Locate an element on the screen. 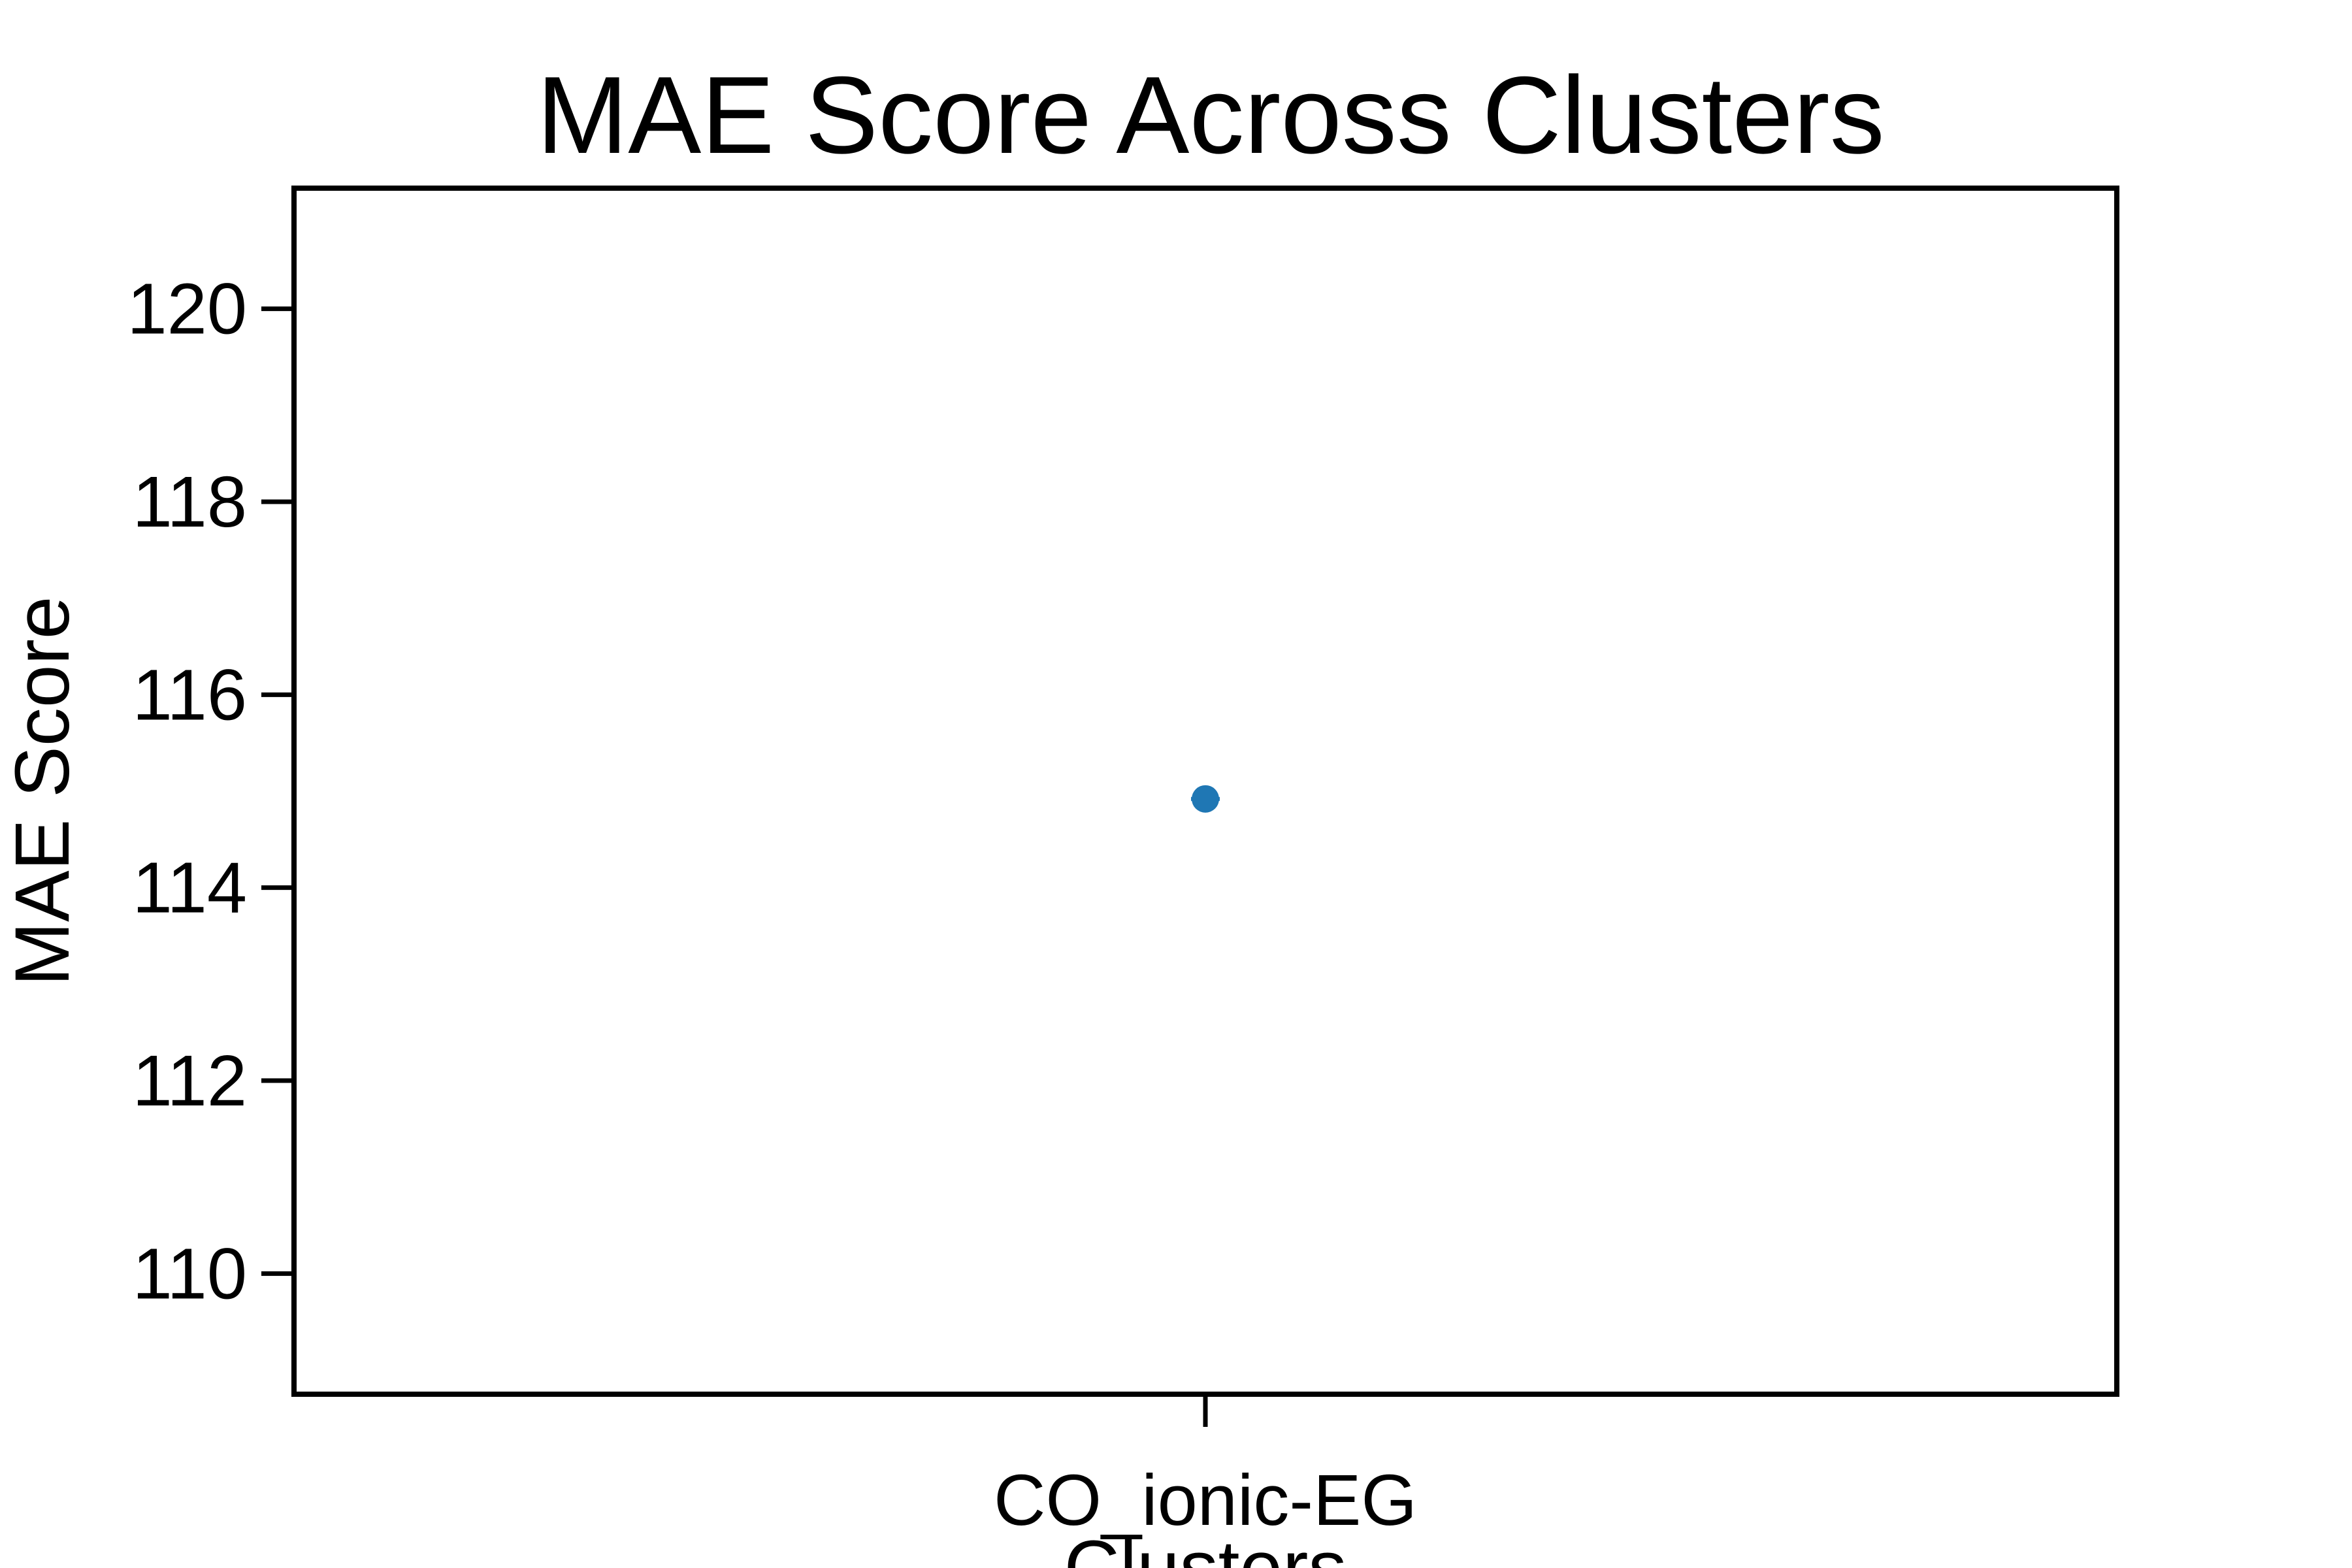  y-tick-label: 114 is located at coordinates (190, 888).